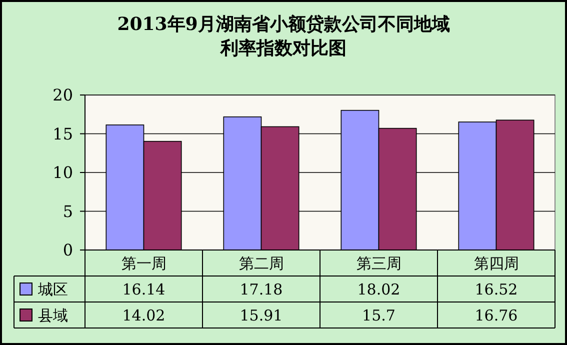 The height and width of the screenshot is (345, 567). Describe the element at coordinates (62, 172) in the screenshot. I see `y-tick-label: 10` at that location.